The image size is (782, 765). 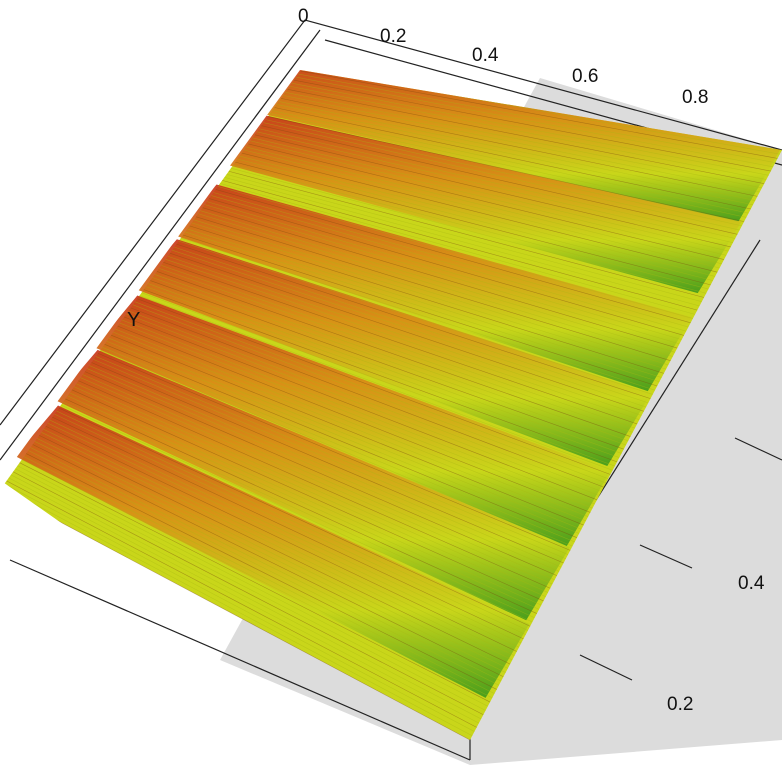 What do you see at coordinates (680, 704) in the screenshot?
I see `y-tick-label: 0.2` at bounding box center [680, 704].